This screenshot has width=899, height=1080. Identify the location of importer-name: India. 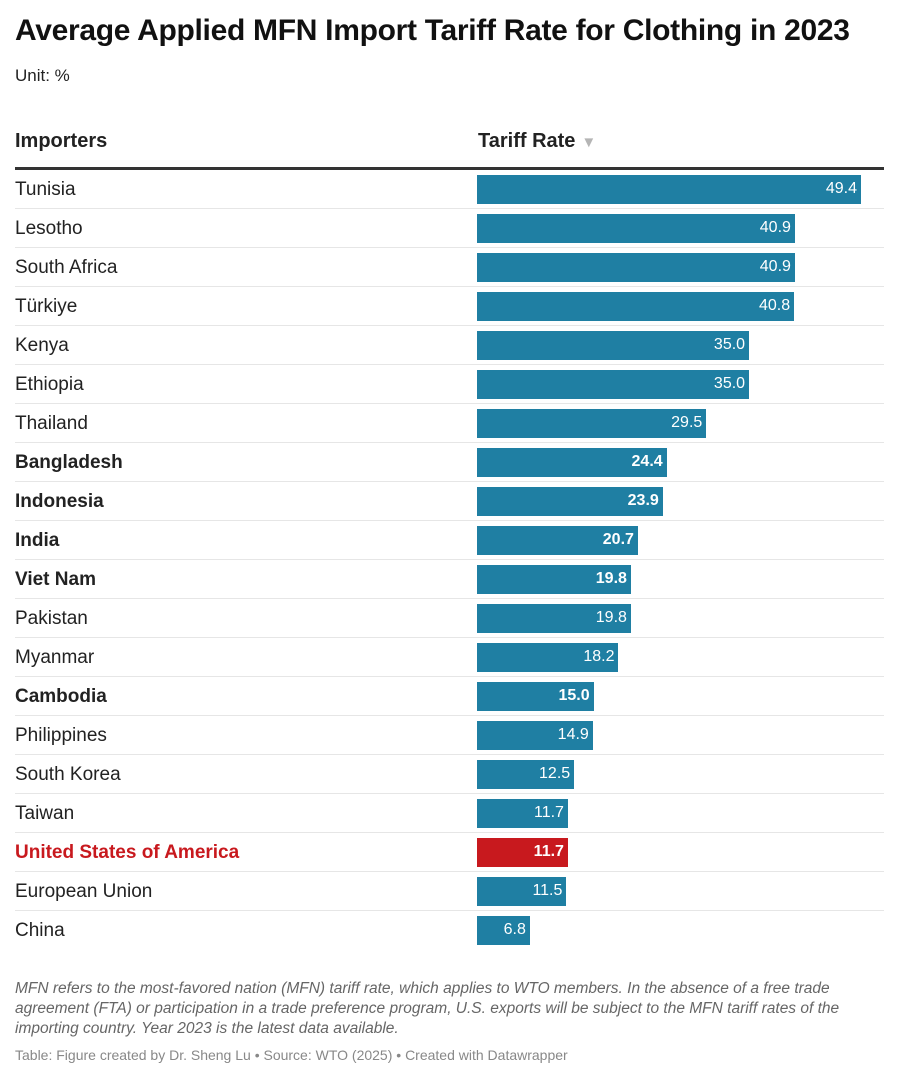
(37, 540).